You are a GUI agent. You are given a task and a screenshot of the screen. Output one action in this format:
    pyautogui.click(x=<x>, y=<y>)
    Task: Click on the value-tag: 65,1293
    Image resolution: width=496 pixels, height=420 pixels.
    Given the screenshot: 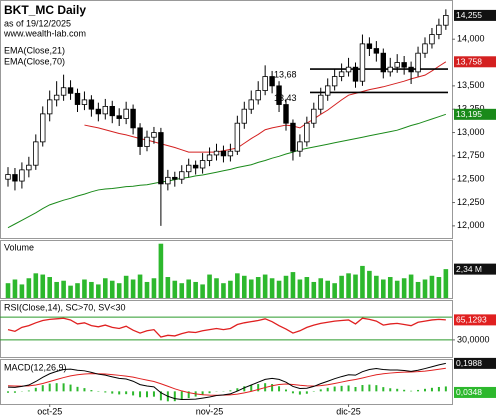 What is the action you would take?
    pyautogui.click(x=471, y=320)
    